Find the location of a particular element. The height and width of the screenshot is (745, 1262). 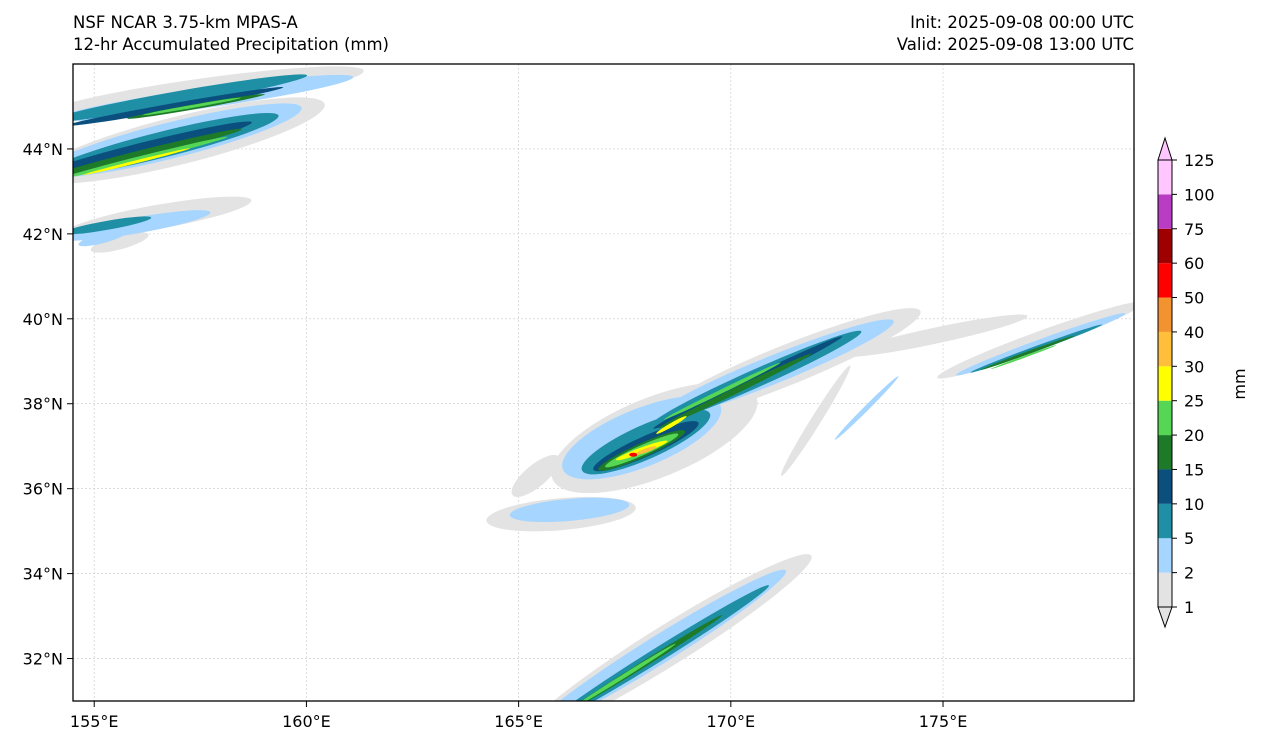

colorbar-tick-label: 50 is located at coordinates (1194, 298).